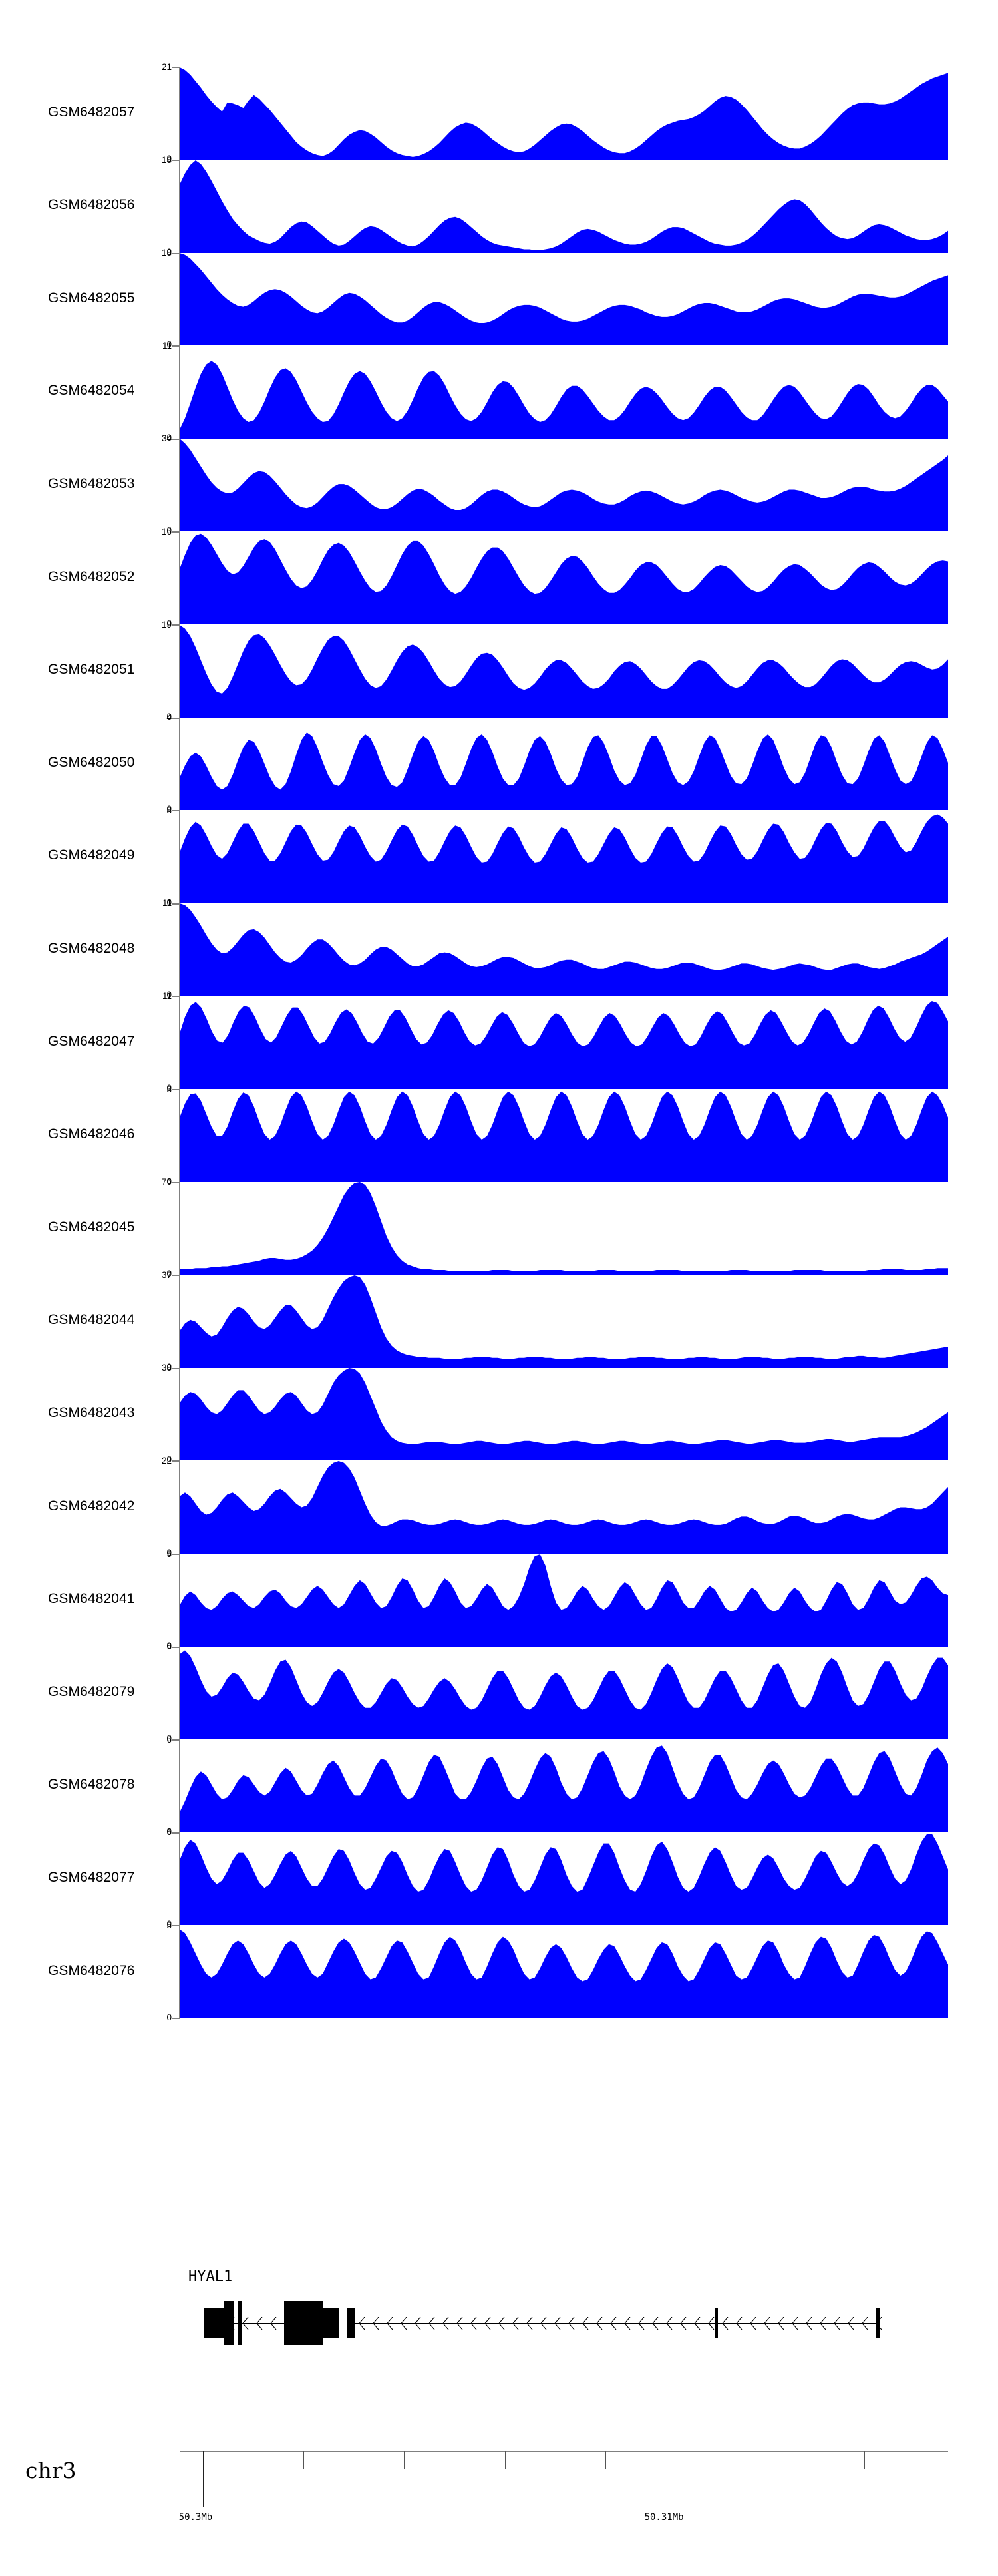  I want to click on track-sample-label: GSM6482053, so click(91, 483).